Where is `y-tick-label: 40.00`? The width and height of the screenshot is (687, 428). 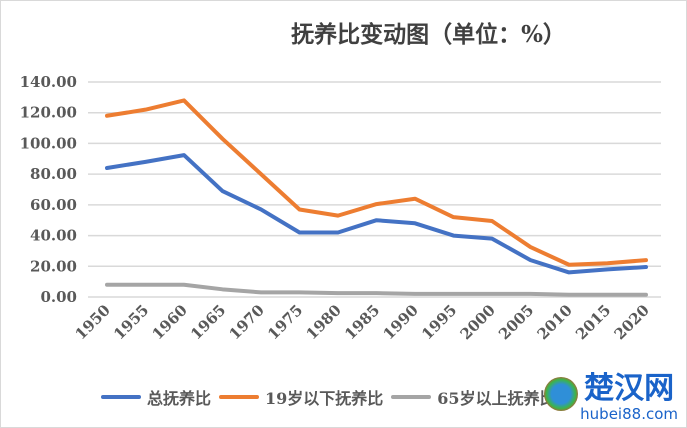 y-tick-label: 40.00 is located at coordinates (53, 236).